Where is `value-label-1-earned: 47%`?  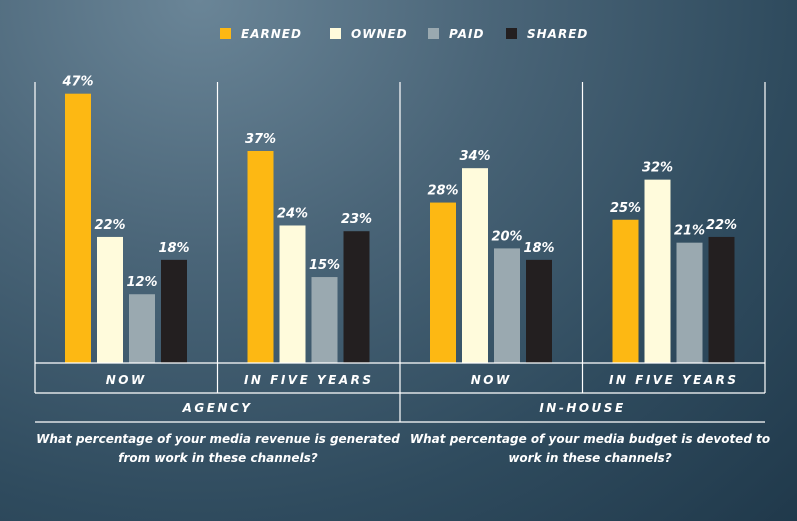
value-label-1-earned: 47% is located at coordinates (77, 82).